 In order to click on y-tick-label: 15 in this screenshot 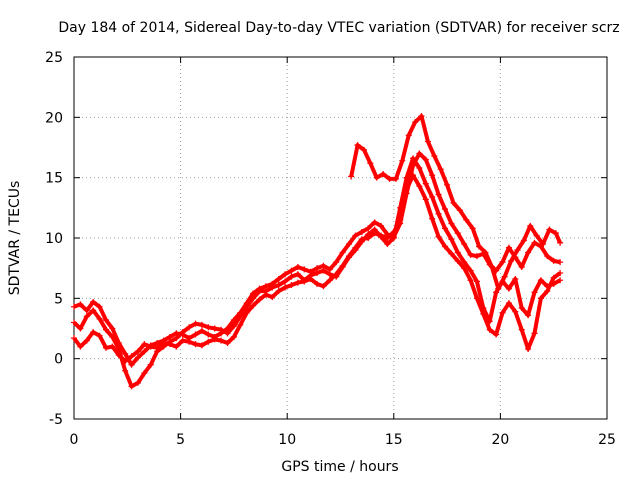, I will do `click(54, 179)`.